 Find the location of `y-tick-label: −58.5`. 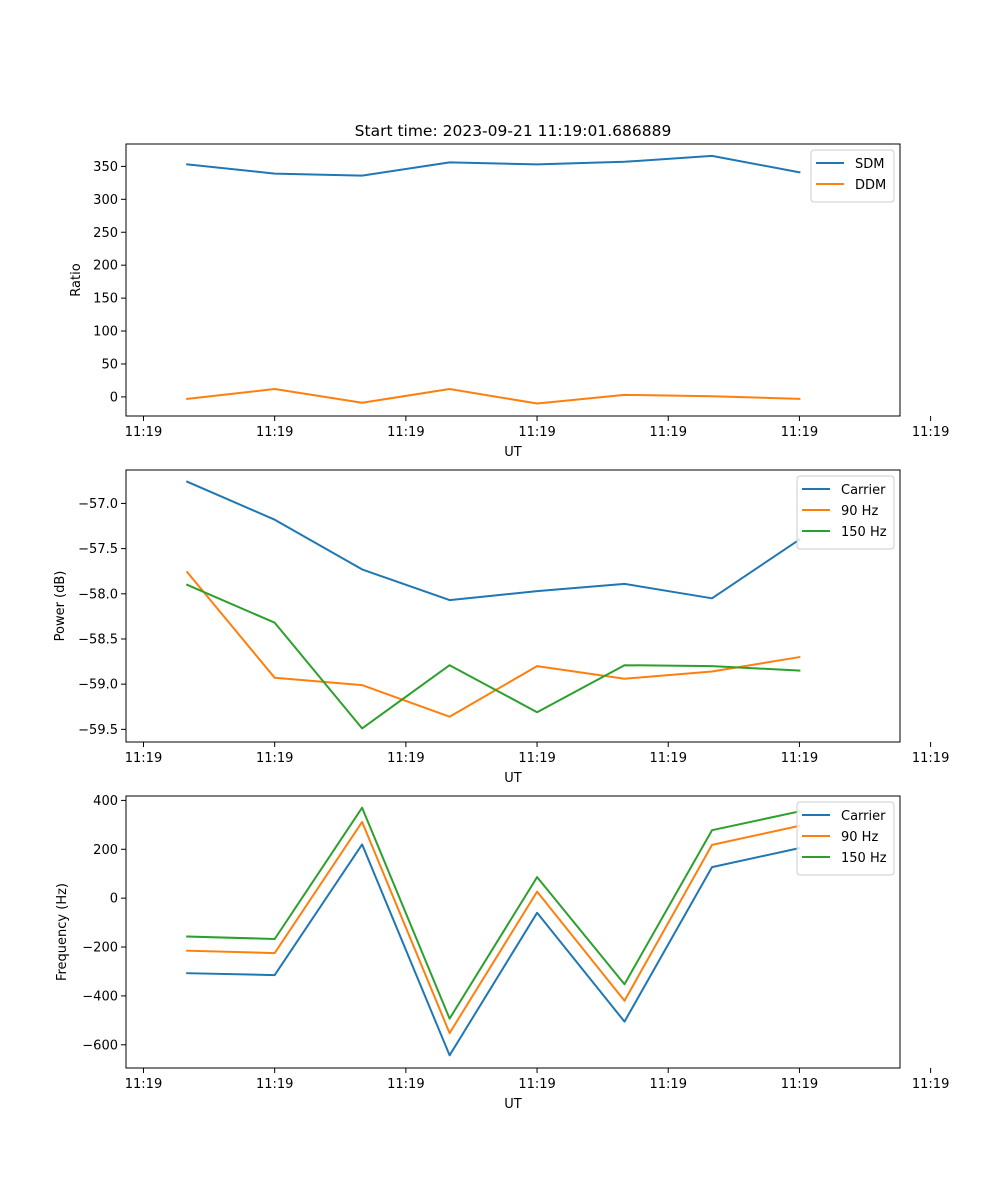

y-tick-label: −58.5 is located at coordinates (98, 639).